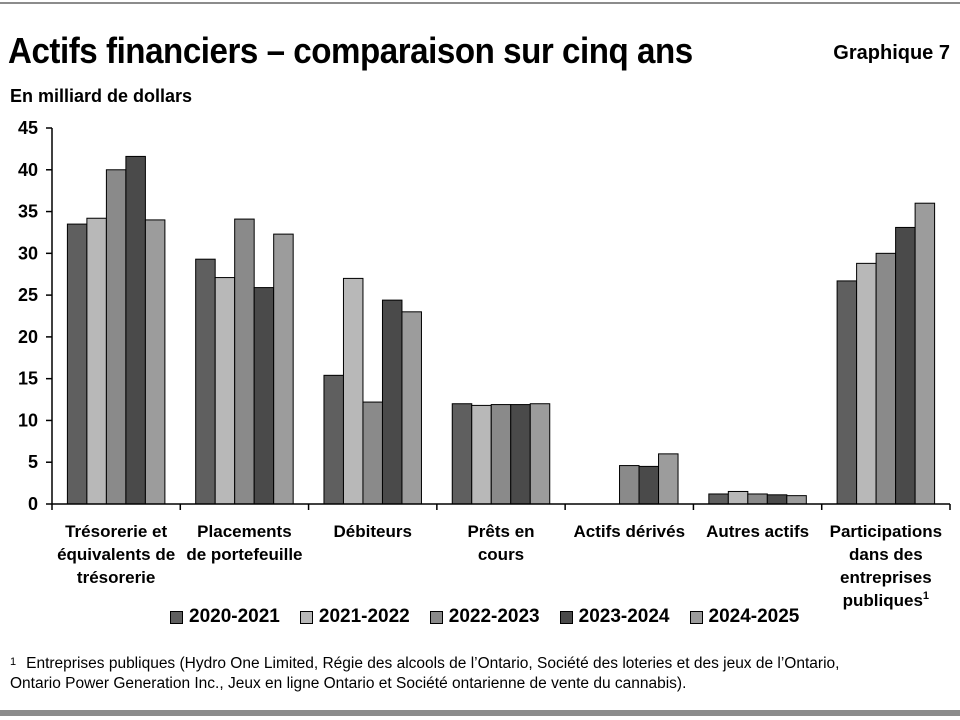  Describe the element at coordinates (28, 253) in the screenshot. I see `y-tick-label: 30` at that location.